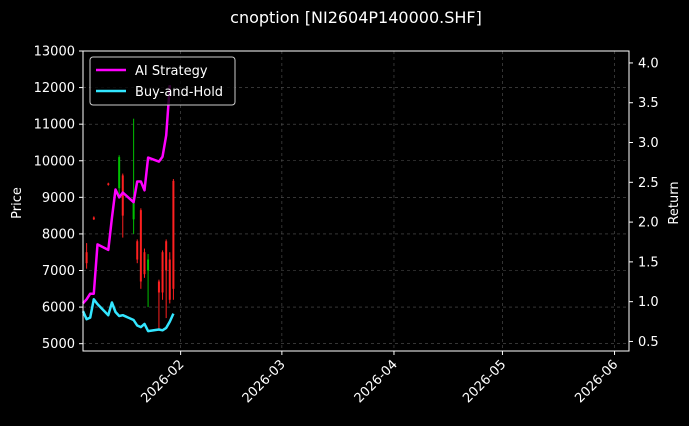 The image size is (689, 426). Describe the element at coordinates (58, 308) in the screenshot. I see `left-y-tick-label: 6000` at that location.